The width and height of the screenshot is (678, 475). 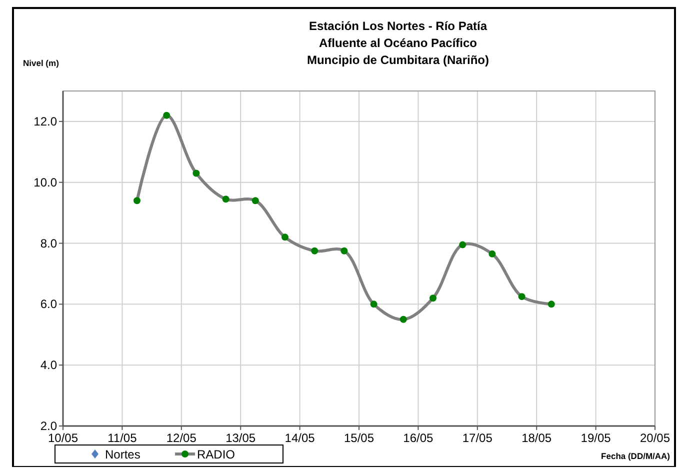 I want to click on x-tick-label: 13/05, so click(x=241, y=438).